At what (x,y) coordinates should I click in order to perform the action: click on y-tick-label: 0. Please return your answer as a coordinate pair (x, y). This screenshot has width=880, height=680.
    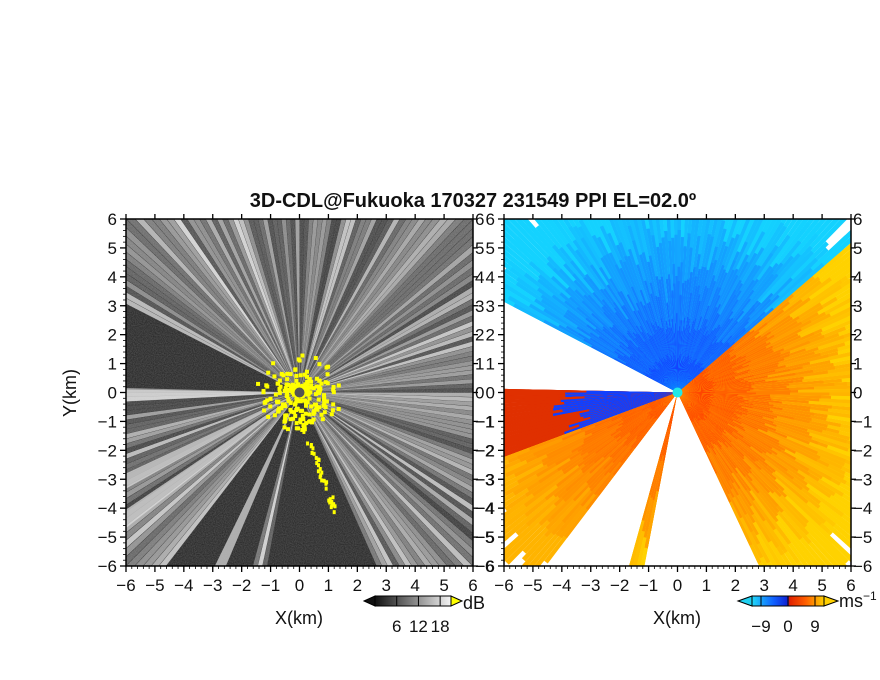
    Looking at the image, I should click on (112, 393).